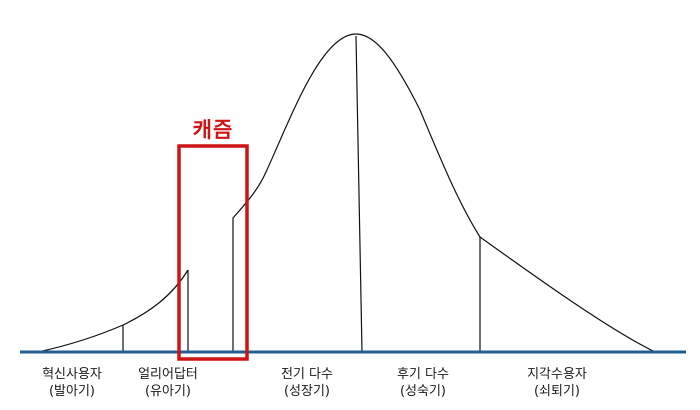 This screenshot has width=700, height=410. Describe the element at coordinates (213, 130) in the screenshot. I see `chasm-title: 캐즘` at that location.